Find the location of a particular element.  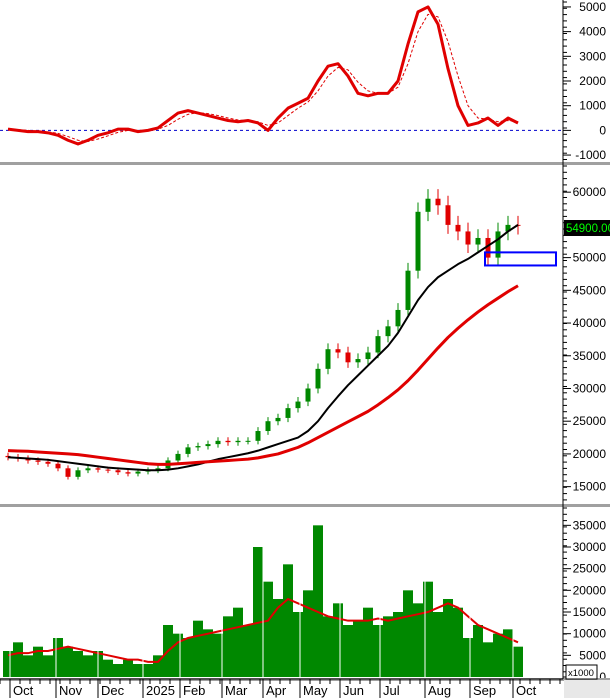

y-tick-label: 2000 is located at coordinates (592, 81).